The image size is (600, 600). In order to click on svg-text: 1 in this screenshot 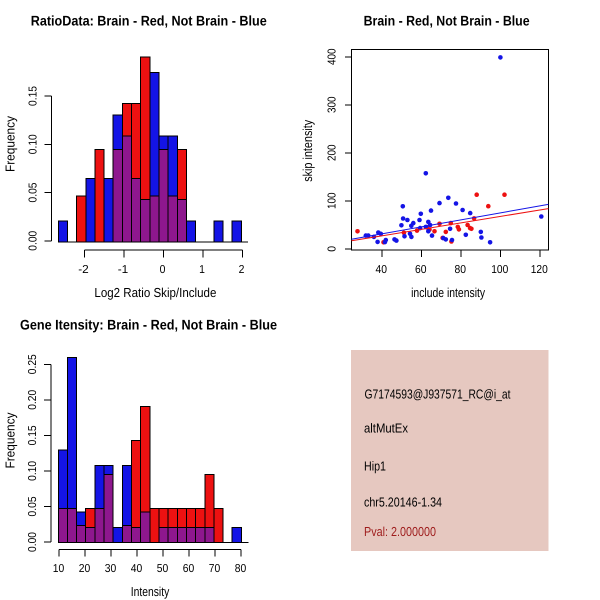, I will do `click(202, 270)`.